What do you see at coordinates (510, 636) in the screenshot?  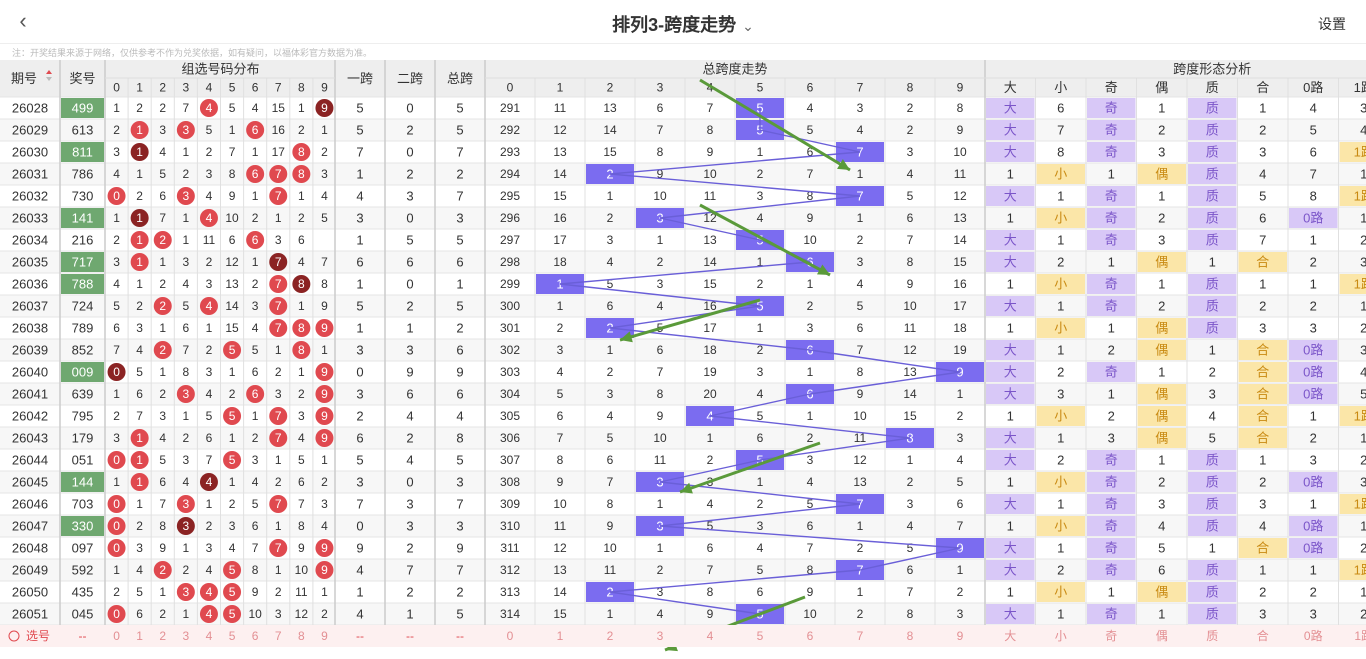 I see `select-trend-cell: 0` at bounding box center [510, 636].